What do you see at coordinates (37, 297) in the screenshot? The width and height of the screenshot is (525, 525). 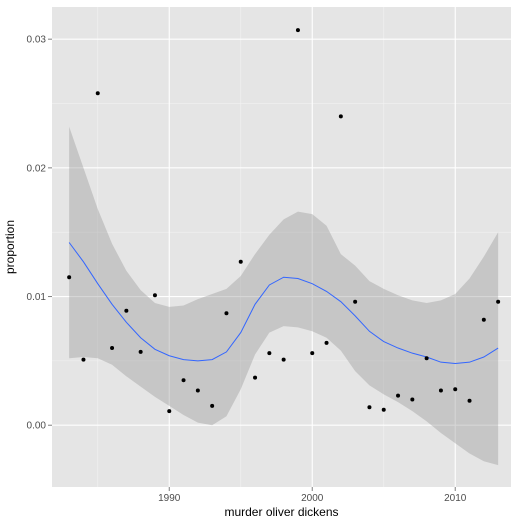 I see `y-tick-label: 0.01` at bounding box center [37, 297].